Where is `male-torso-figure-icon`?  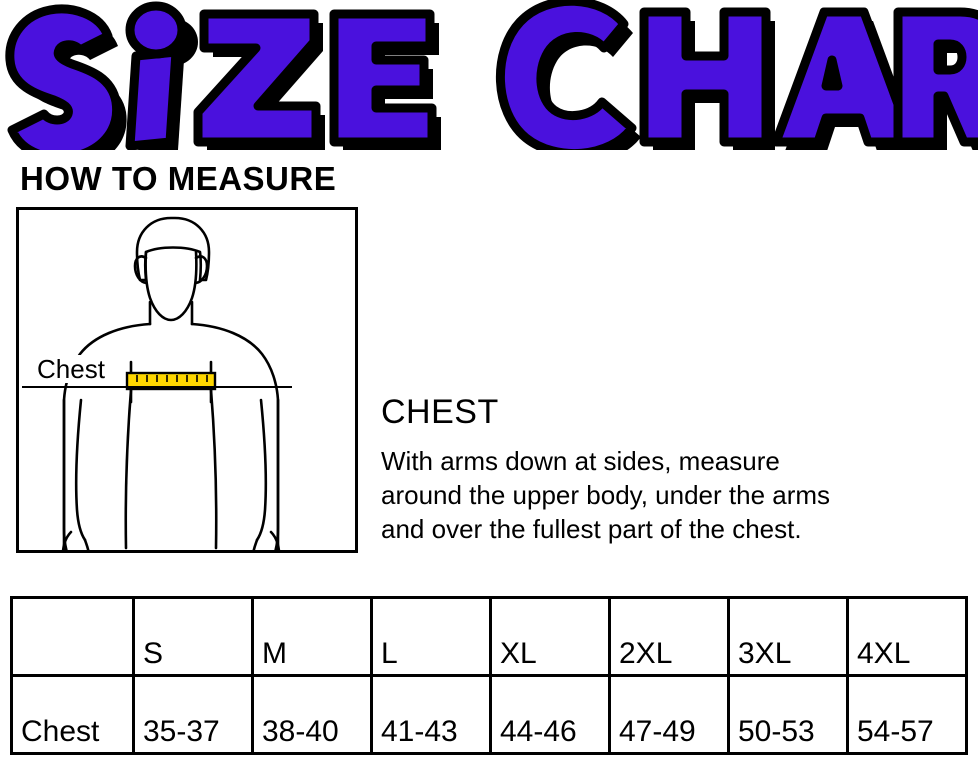 male-torso-figure-icon is located at coordinates (171, 383).